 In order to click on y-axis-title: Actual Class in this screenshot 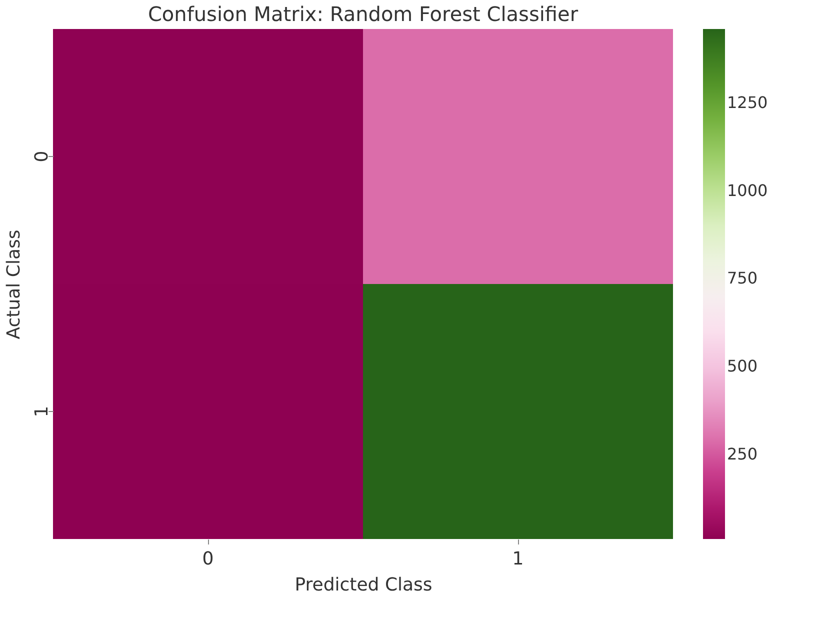, I will do `click(14, 285)`.